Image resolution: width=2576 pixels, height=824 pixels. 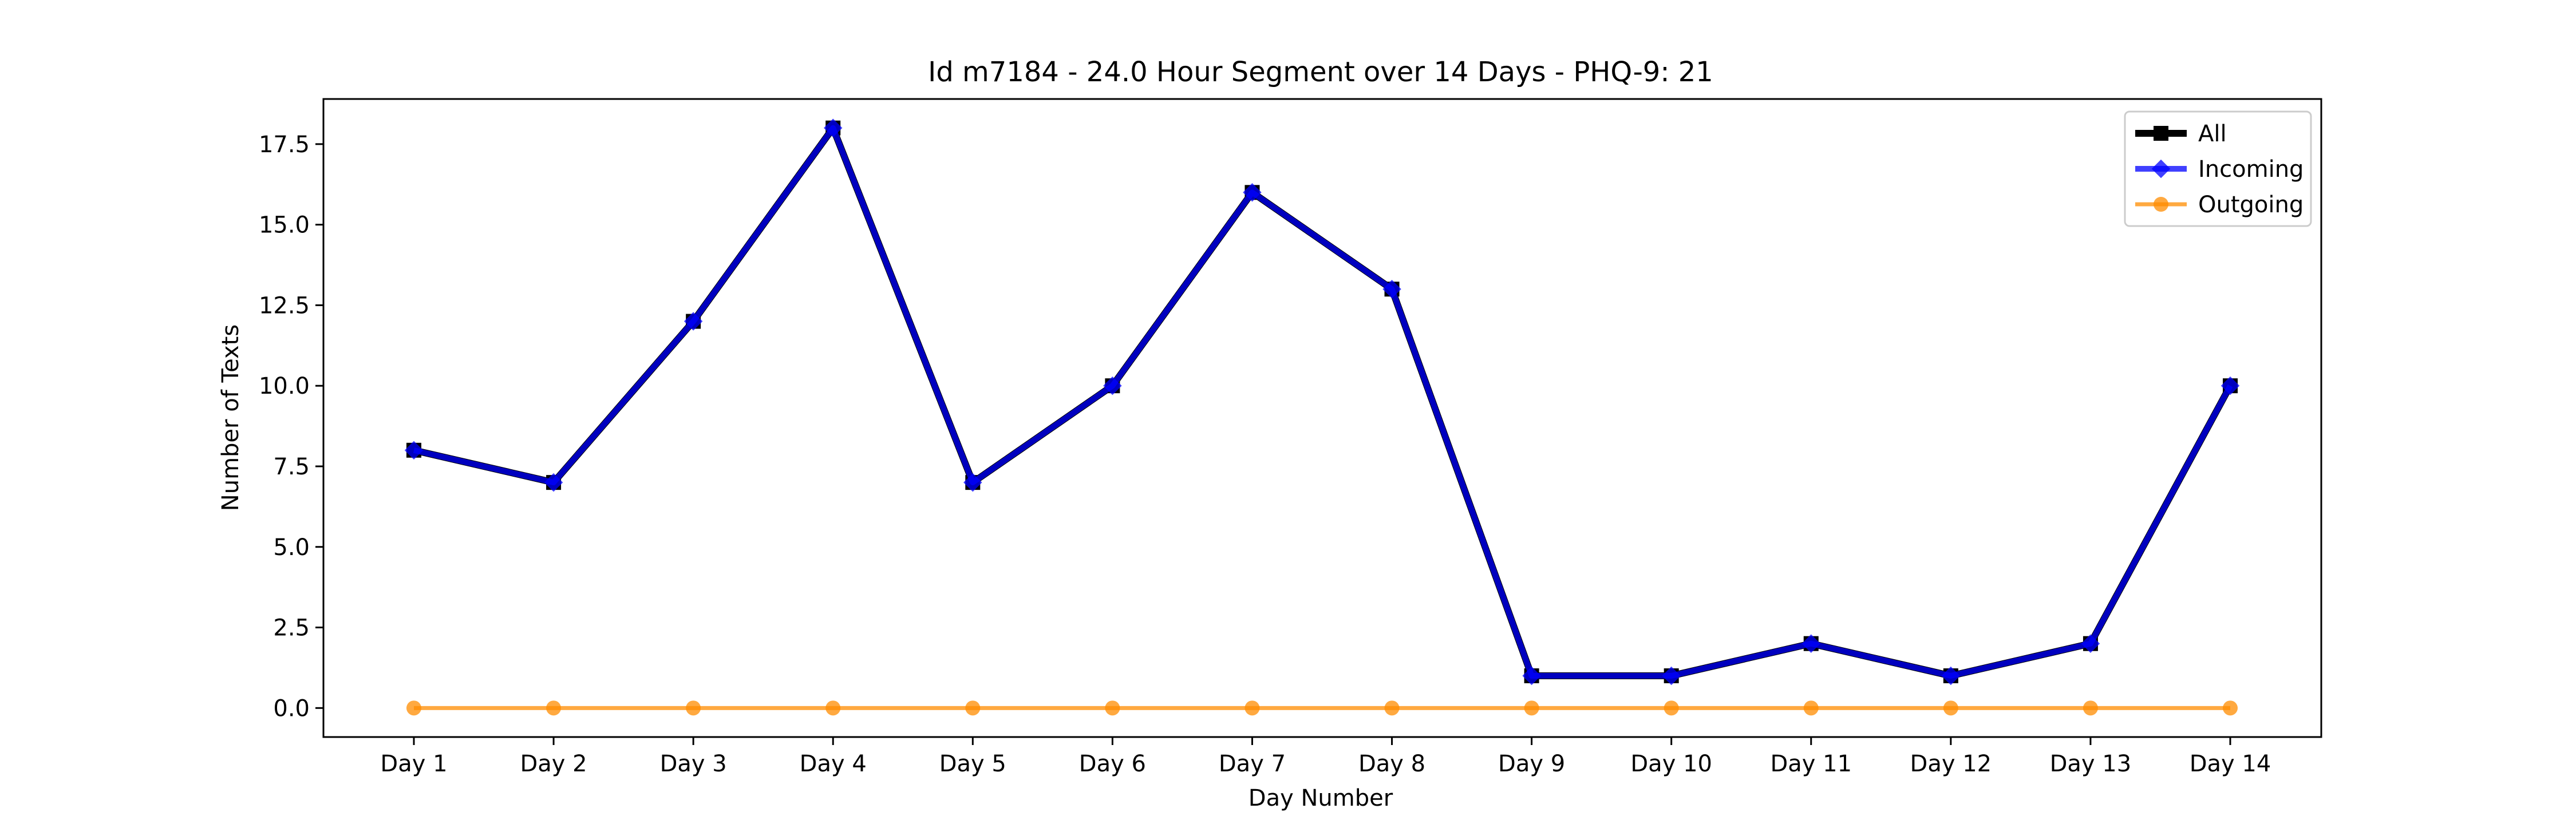 What do you see at coordinates (2251, 205) in the screenshot?
I see `legend-label-outgoing: Outgoing` at bounding box center [2251, 205].